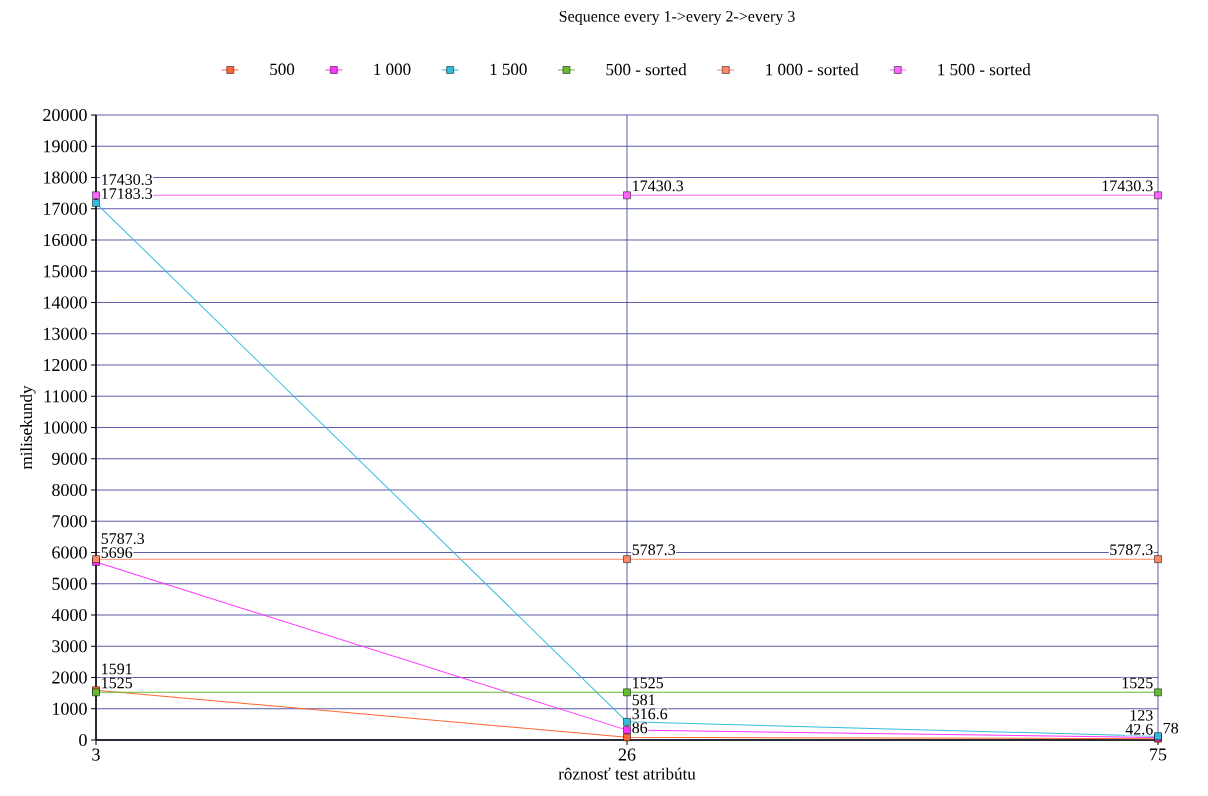  I want to click on y-tick-label: 18000, so click(65, 177).